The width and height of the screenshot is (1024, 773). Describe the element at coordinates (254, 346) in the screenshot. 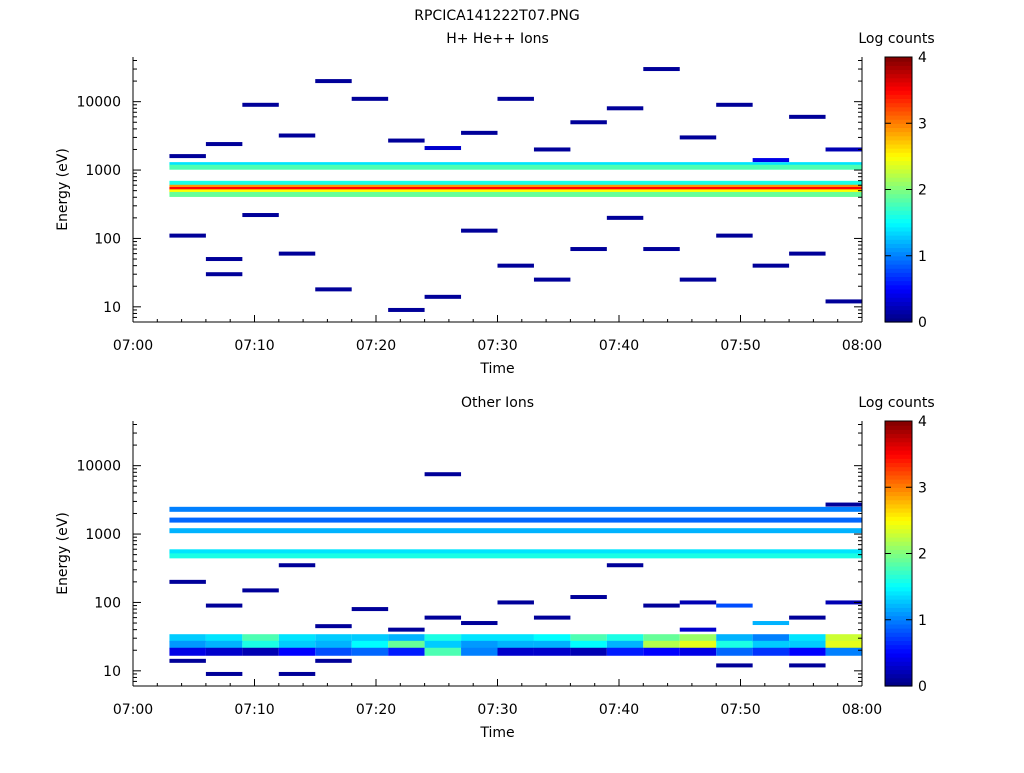

I see `x-tick-label: 07:10` at that location.